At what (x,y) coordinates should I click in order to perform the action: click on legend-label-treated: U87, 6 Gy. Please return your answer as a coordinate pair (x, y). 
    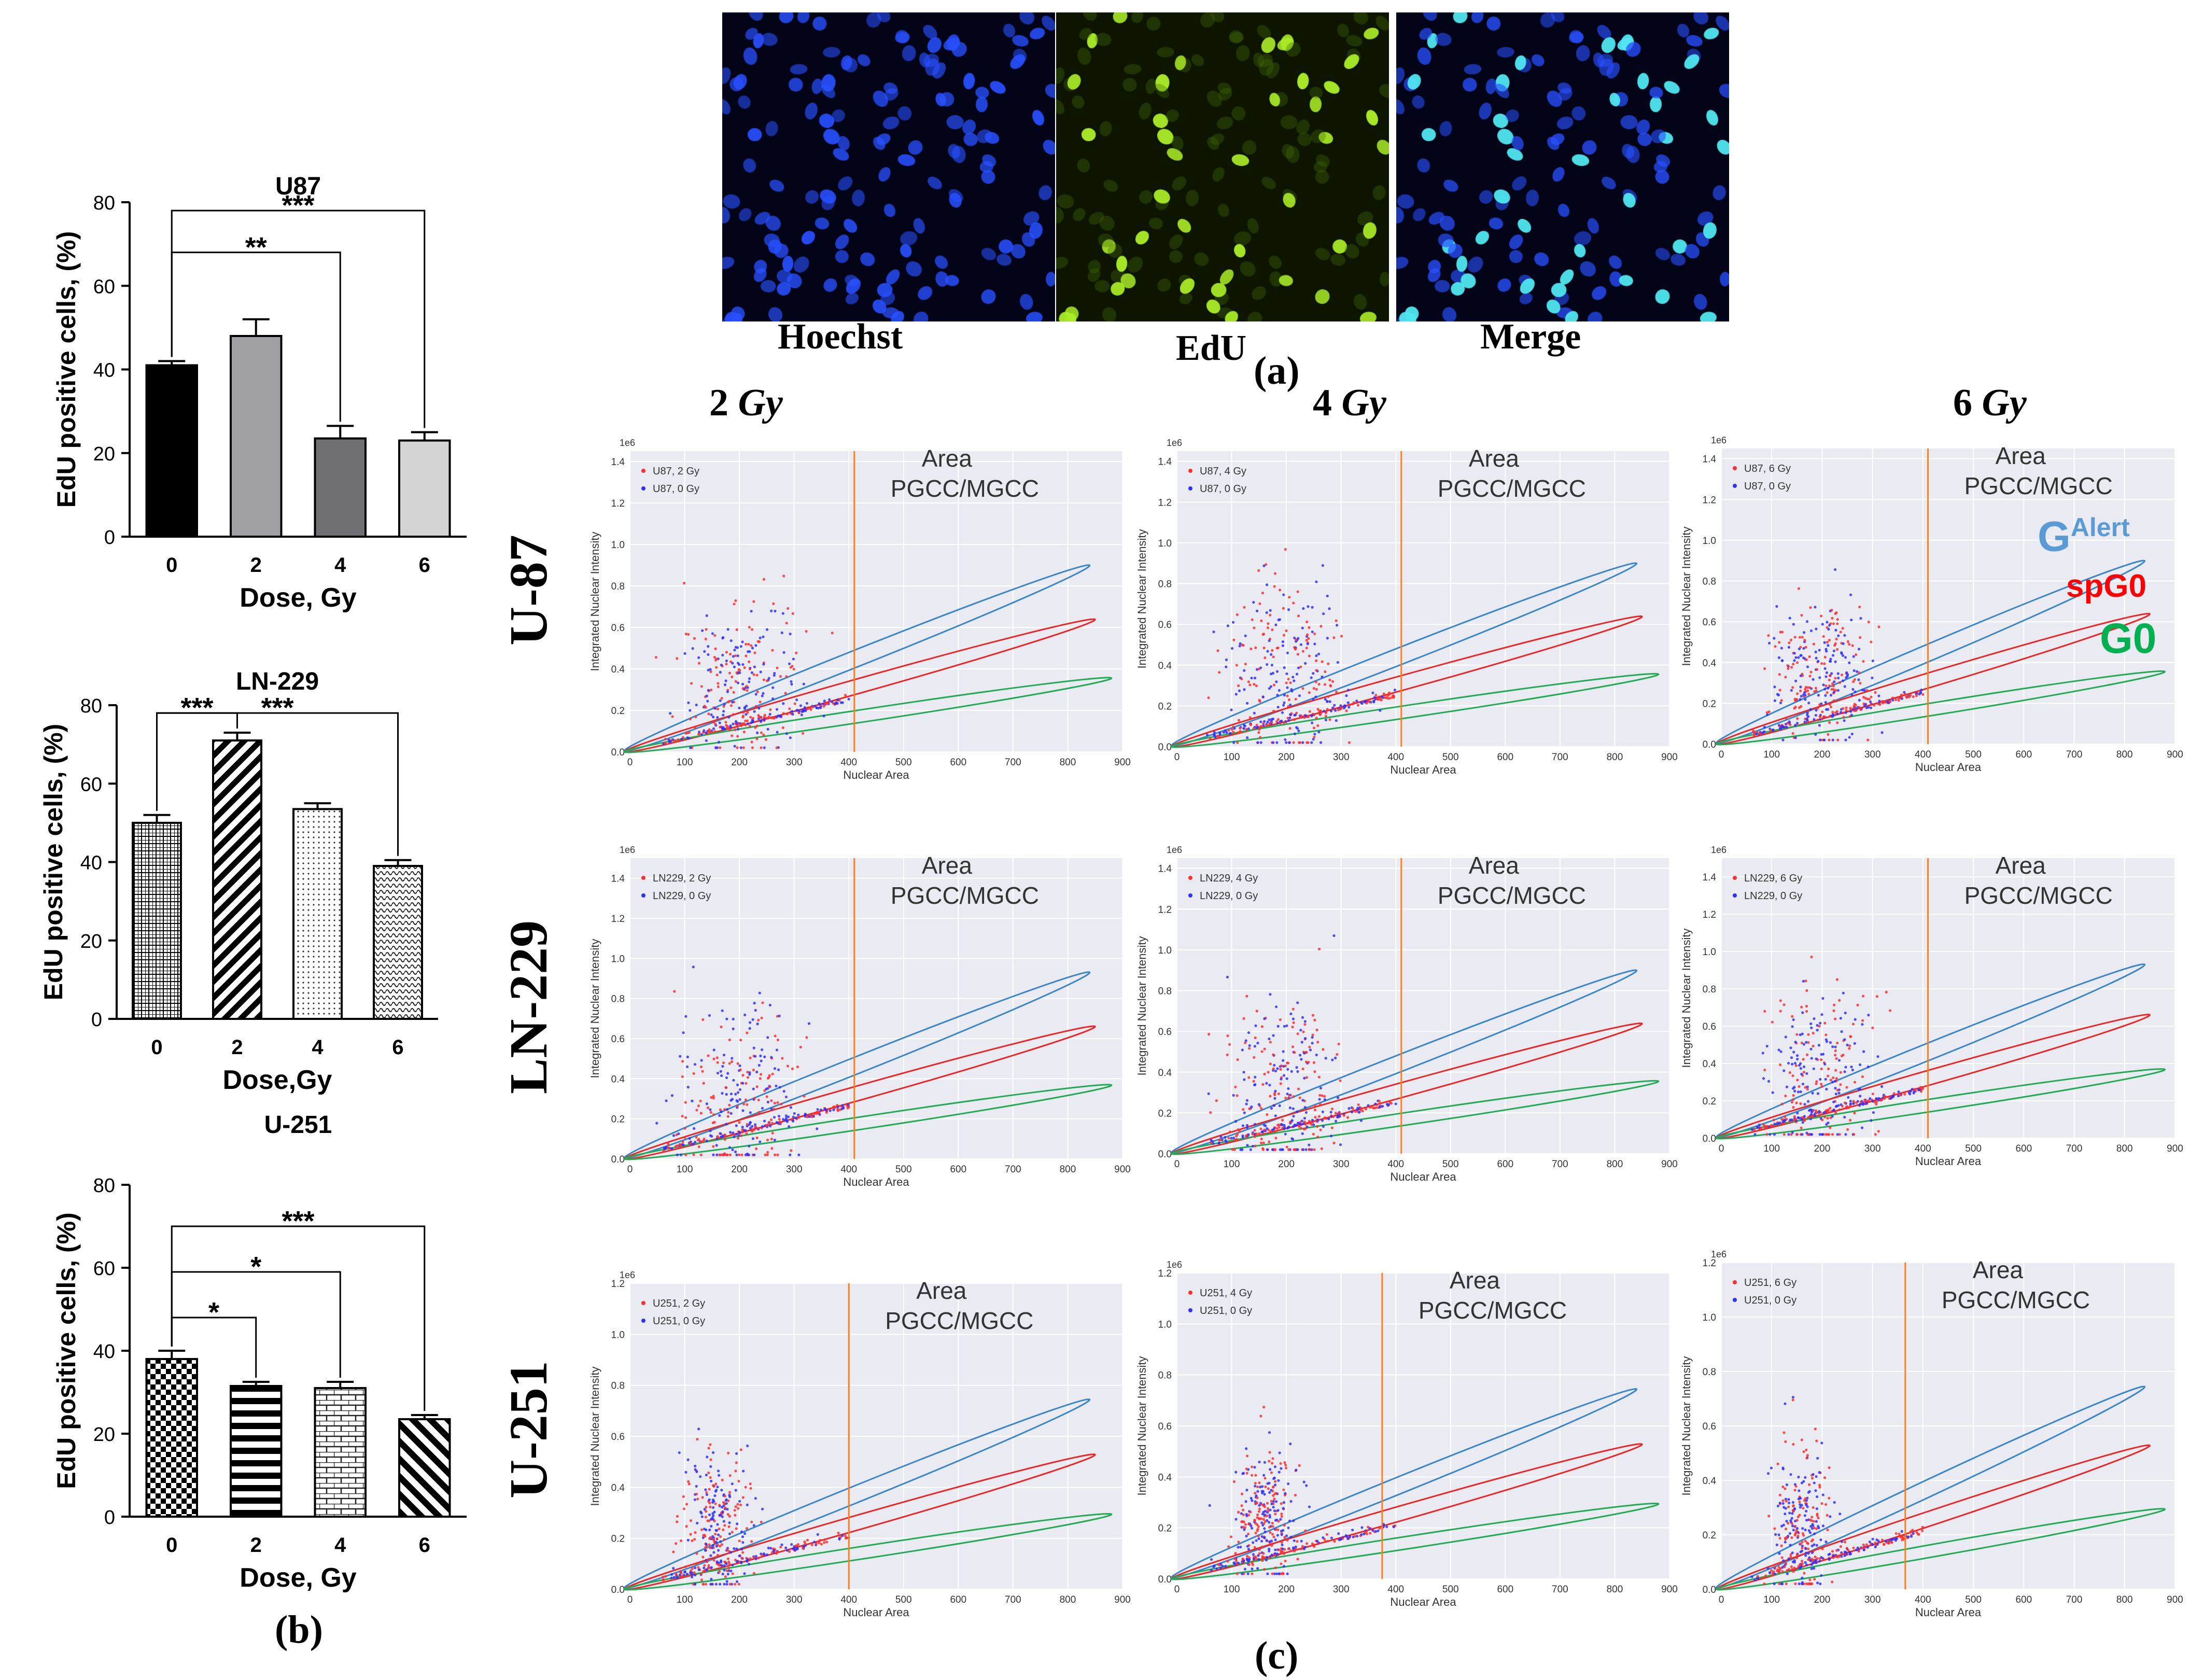
    Looking at the image, I should click on (1767, 468).